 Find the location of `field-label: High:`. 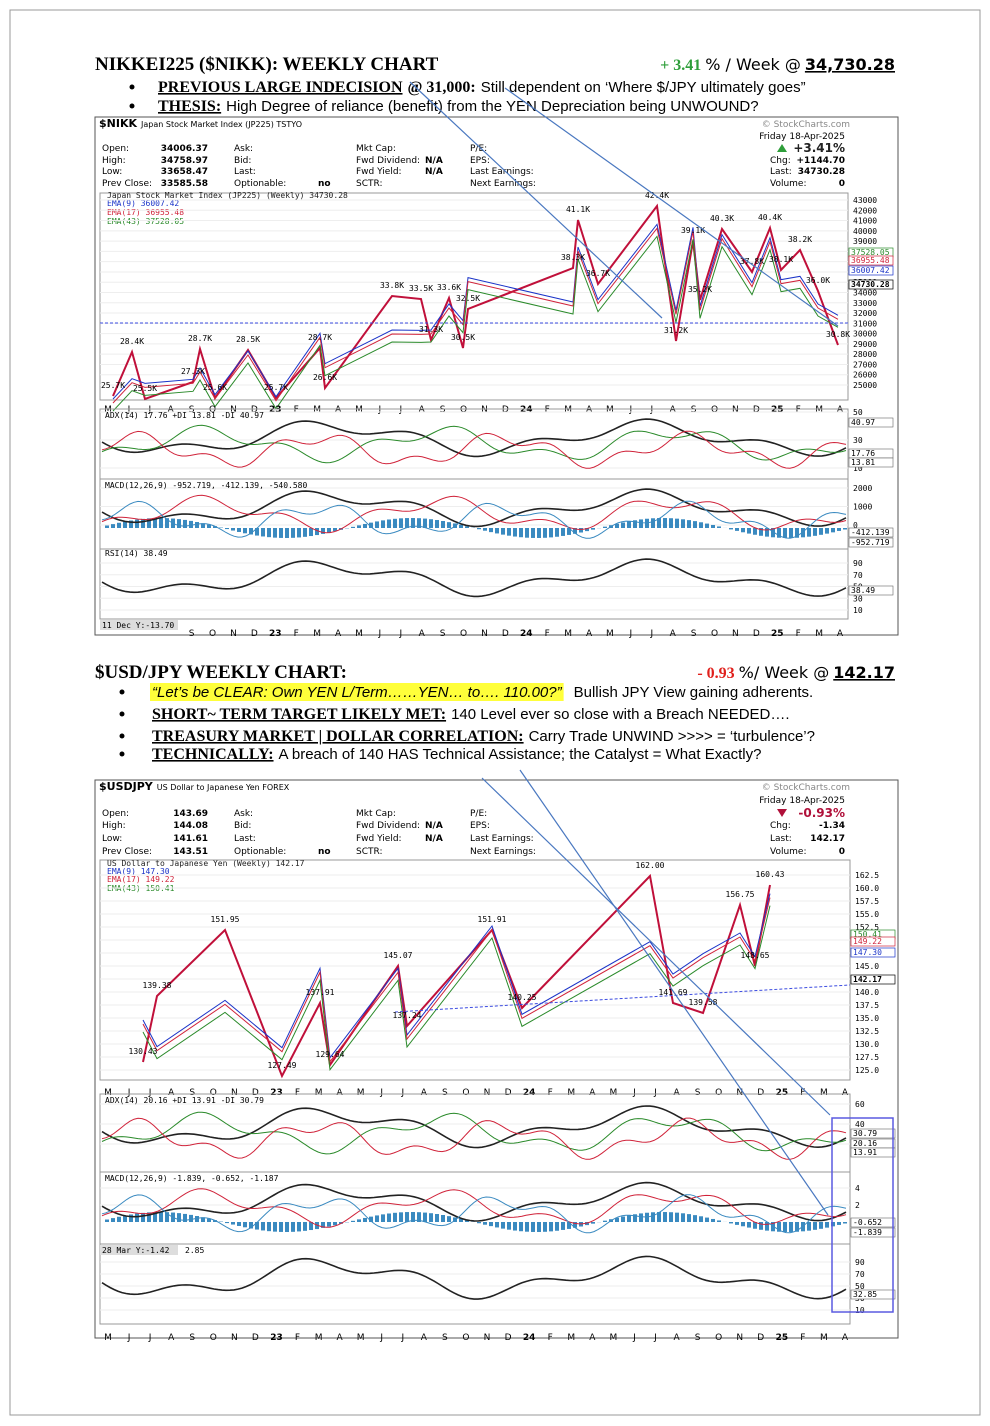

field-label: High: is located at coordinates (114, 161).